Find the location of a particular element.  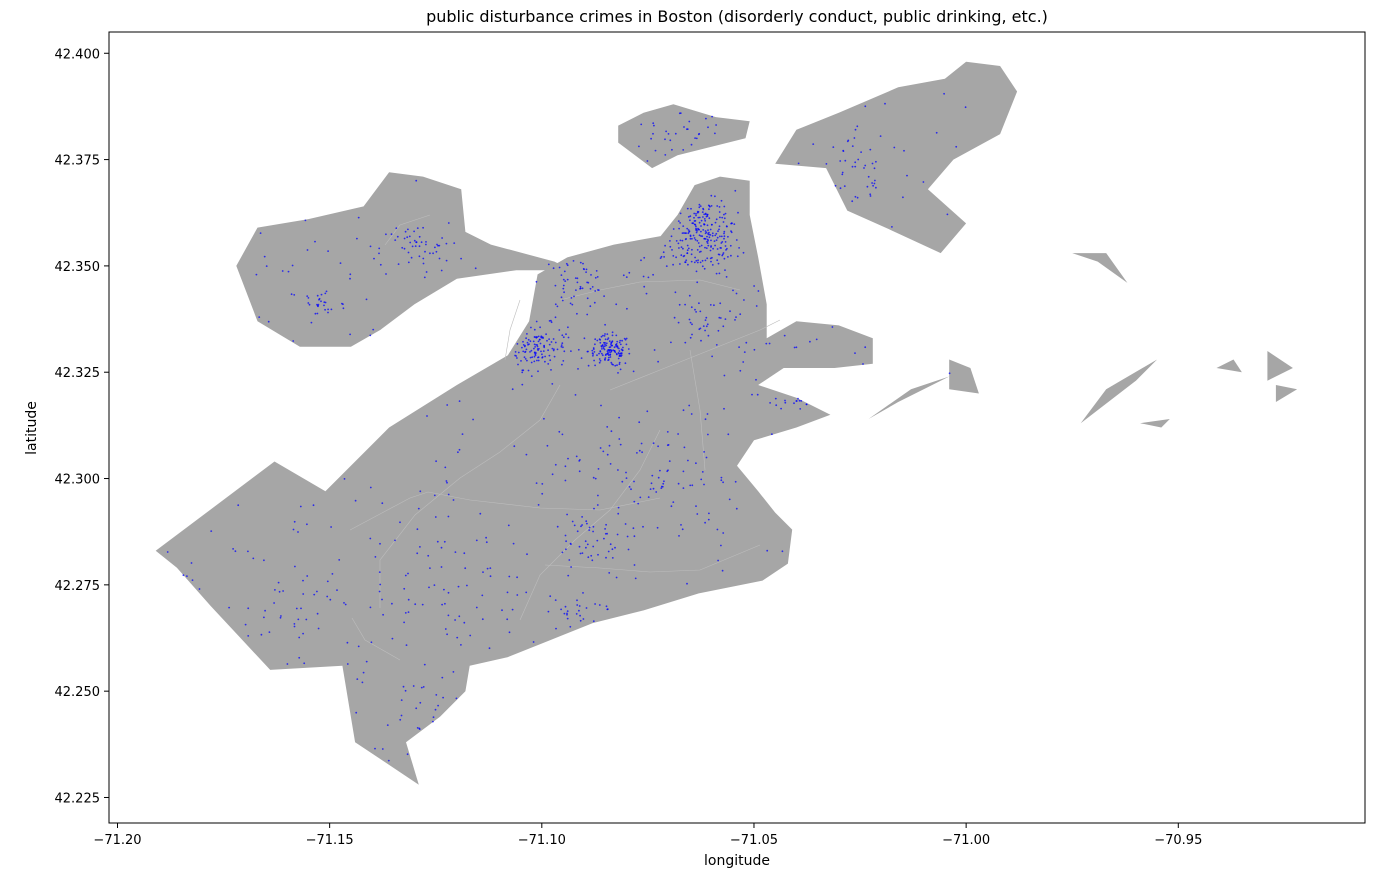

boundary-line is located at coordinates (505, 511).